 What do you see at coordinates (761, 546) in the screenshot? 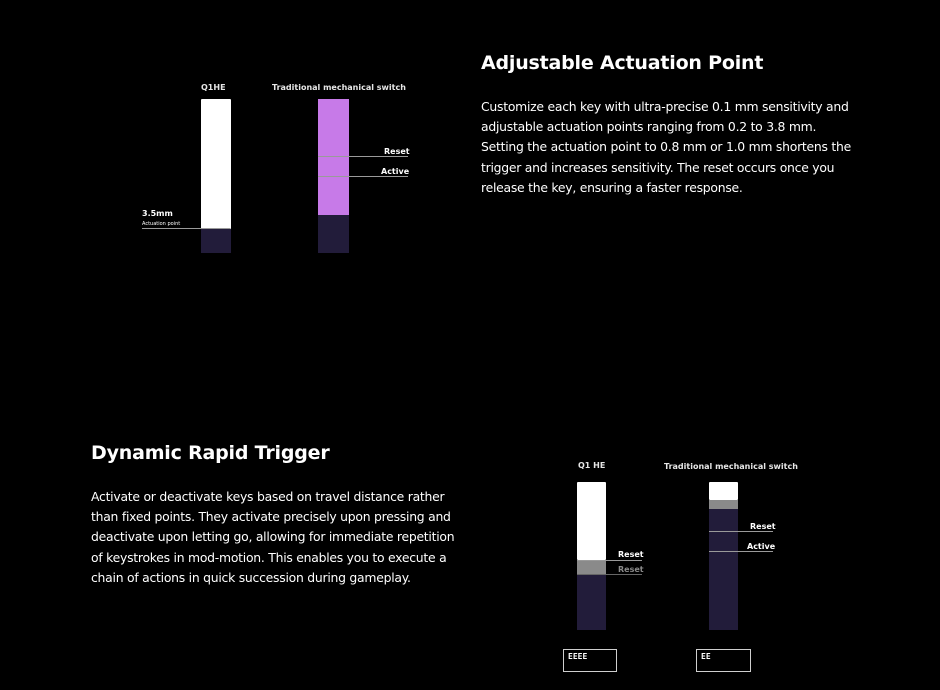
I see `traditional-active-label: Active` at bounding box center [761, 546].